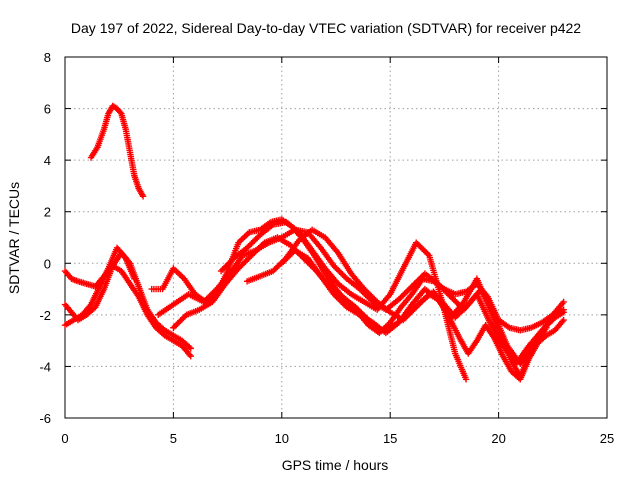 The height and width of the screenshot is (480, 640). What do you see at coordinates (498, 438) in the screenshot?
I see `x-tick-label: 20` at bounding box center [498, 438].